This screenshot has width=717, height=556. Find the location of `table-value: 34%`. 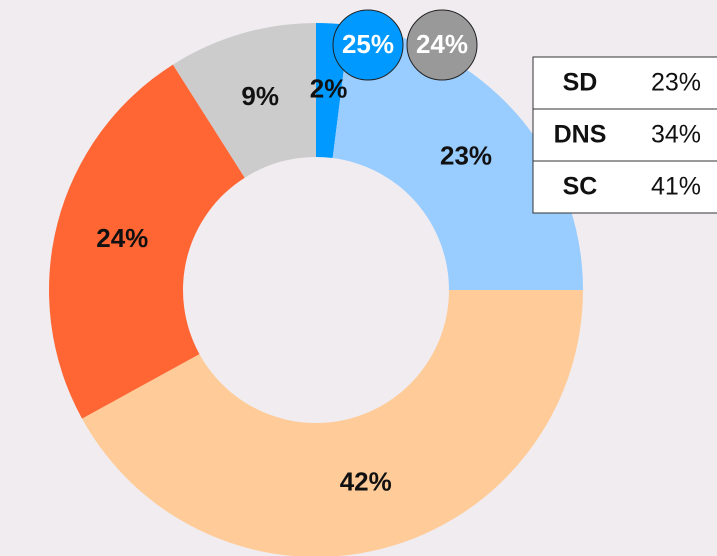

table-value: 34% is located at coordinates (676, 135).